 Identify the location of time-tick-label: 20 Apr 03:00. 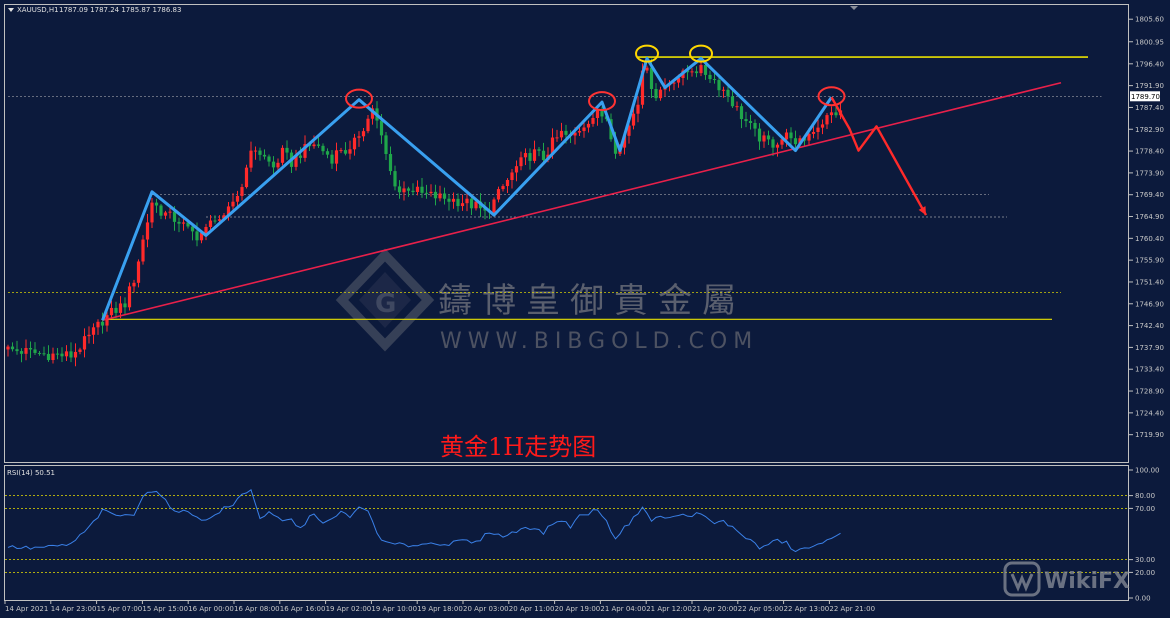
(486, 609).